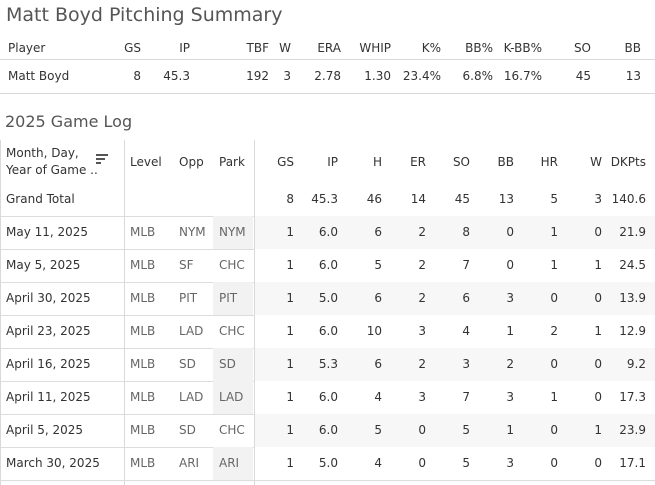 This screenshot has height=485, width=655. What do you see at coordinates (146, 162) in the screenshot?
I see `header-level: Level` at bounding box center [146, 162].